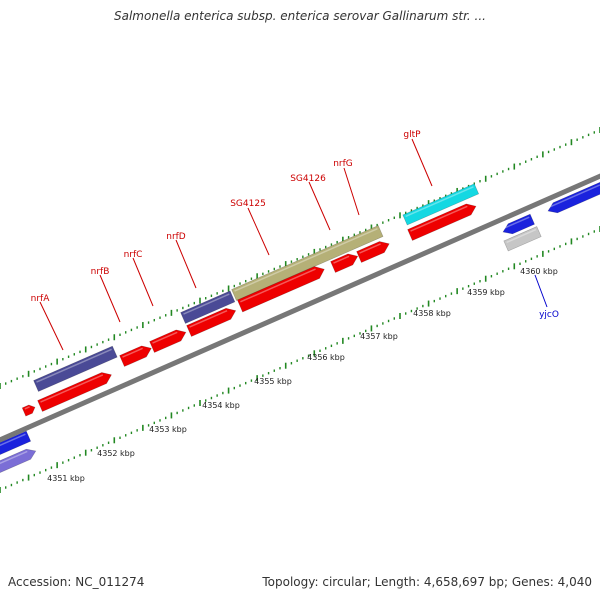 Image resolution: width=600 pixels, height=600 pixels. Describe the element at coordinates (341, 259) in the screenshot. I see `SG4126-arrow-shade` at that location.